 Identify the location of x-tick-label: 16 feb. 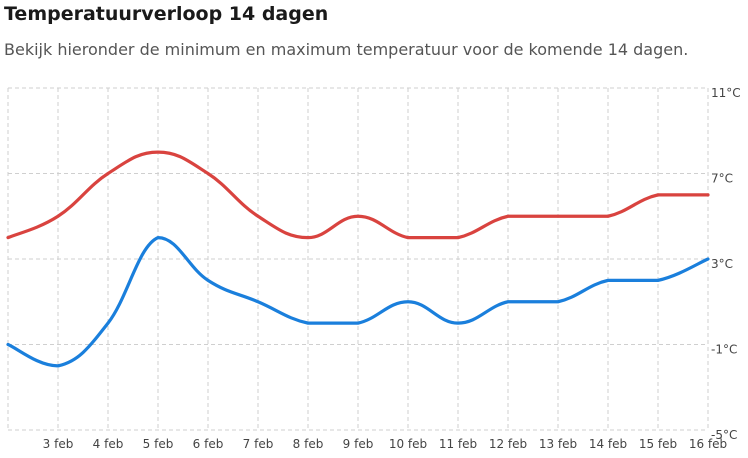
(708, 444).